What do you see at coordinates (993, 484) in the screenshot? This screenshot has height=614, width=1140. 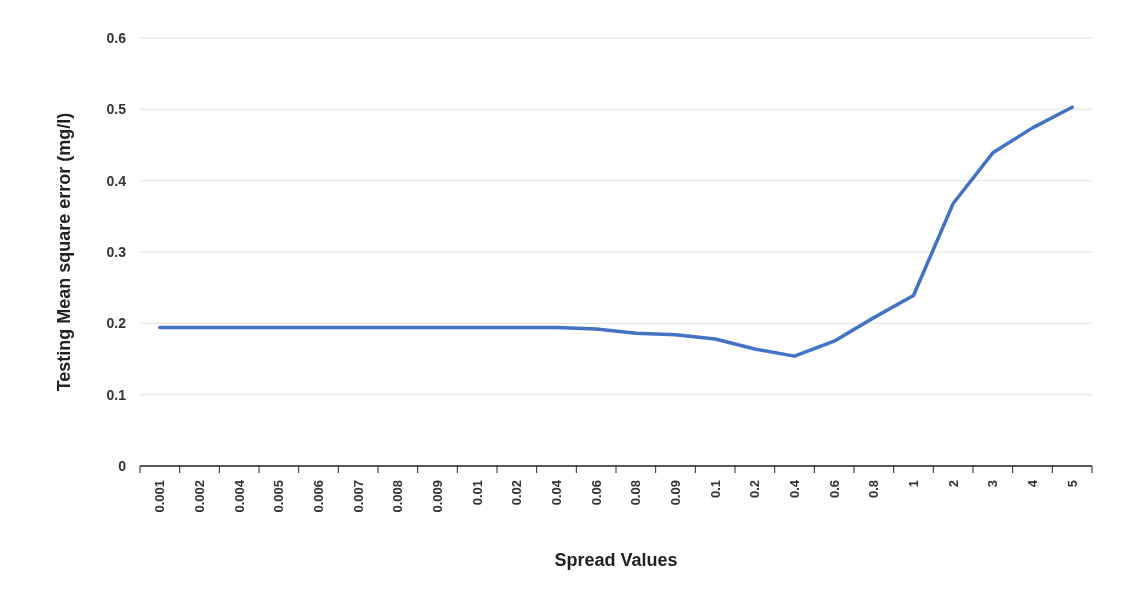 I see `x-tick-label: 3` at bounding box center [993, 484].